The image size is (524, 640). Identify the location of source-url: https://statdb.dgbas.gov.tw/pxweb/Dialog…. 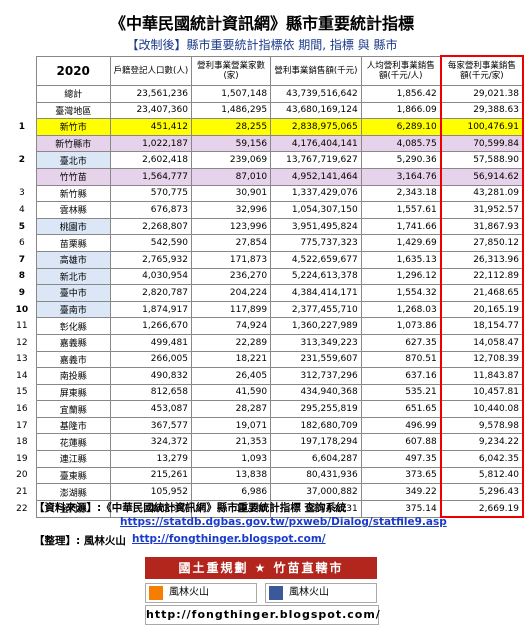
(283, 522).